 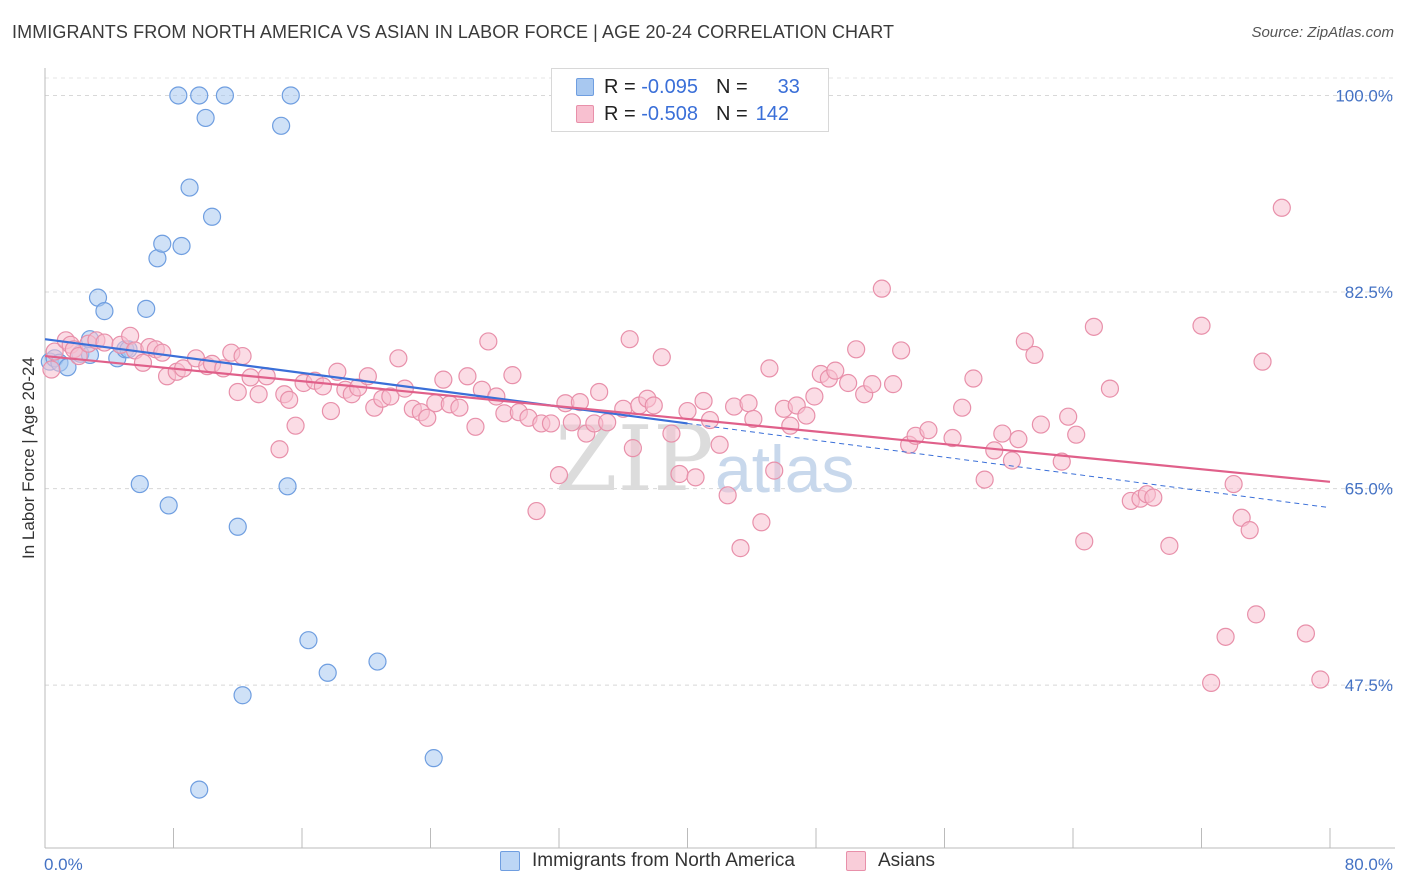 I want to click on stats-r-label: R =, so click(x=620, y=86).